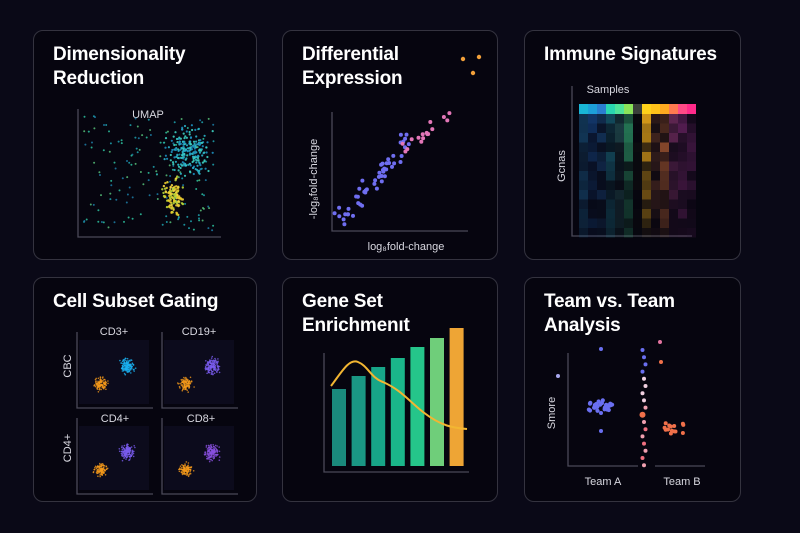  Describe the element at coordinates (399, 172) in the screenshot. I see `axes` at that location.